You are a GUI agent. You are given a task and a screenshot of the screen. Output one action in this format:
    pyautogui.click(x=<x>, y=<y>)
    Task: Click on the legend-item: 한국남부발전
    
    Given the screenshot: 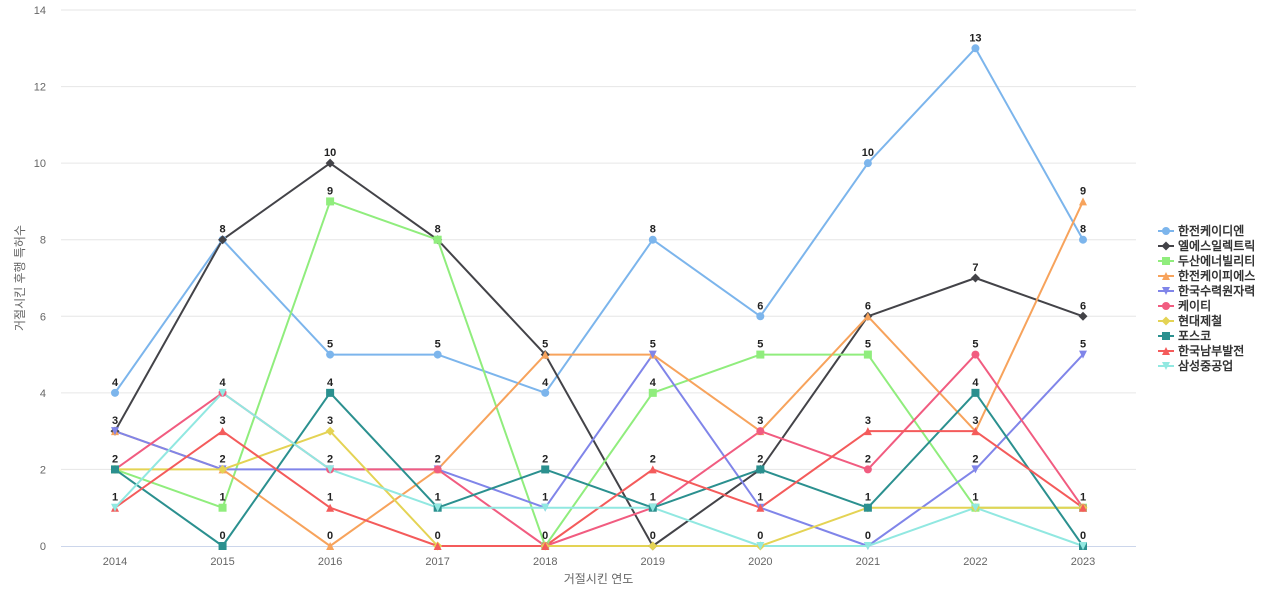 What is the action you would take?
    pyautogui.click(x=1201, y=350)
    